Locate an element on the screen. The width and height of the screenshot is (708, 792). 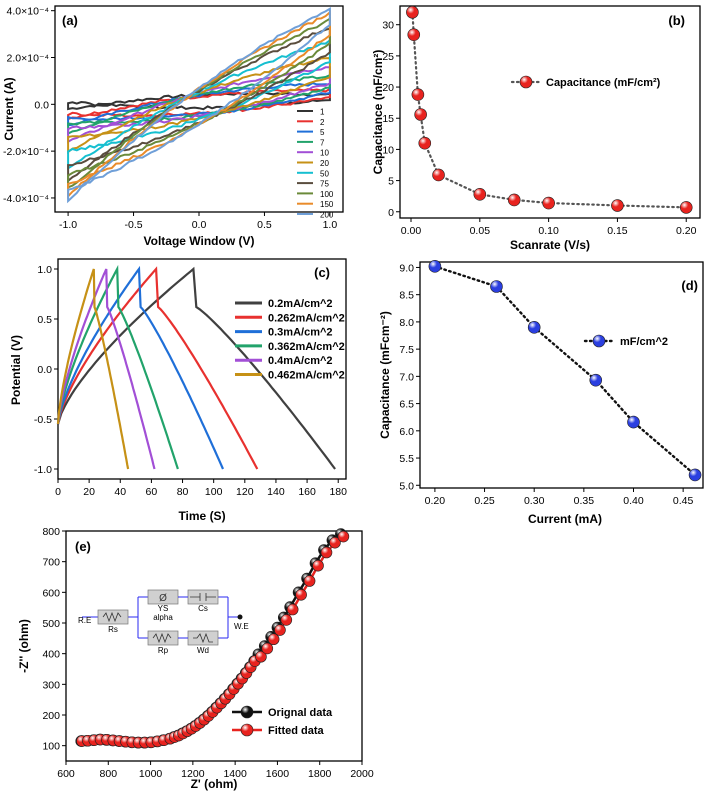
resistor-icon is located at coordinates (112, 617).